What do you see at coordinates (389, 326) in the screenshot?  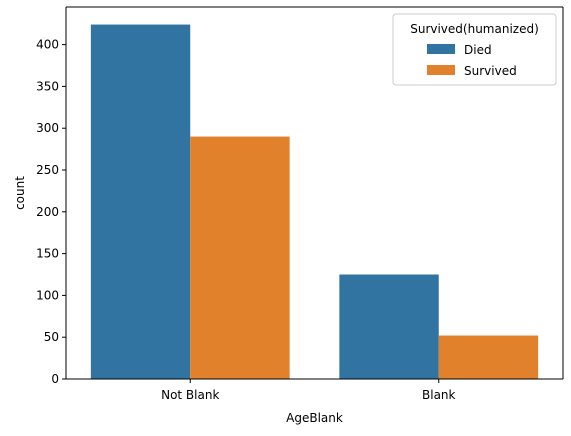 I see `bar-died-blank` at bounding box center [389, 326].